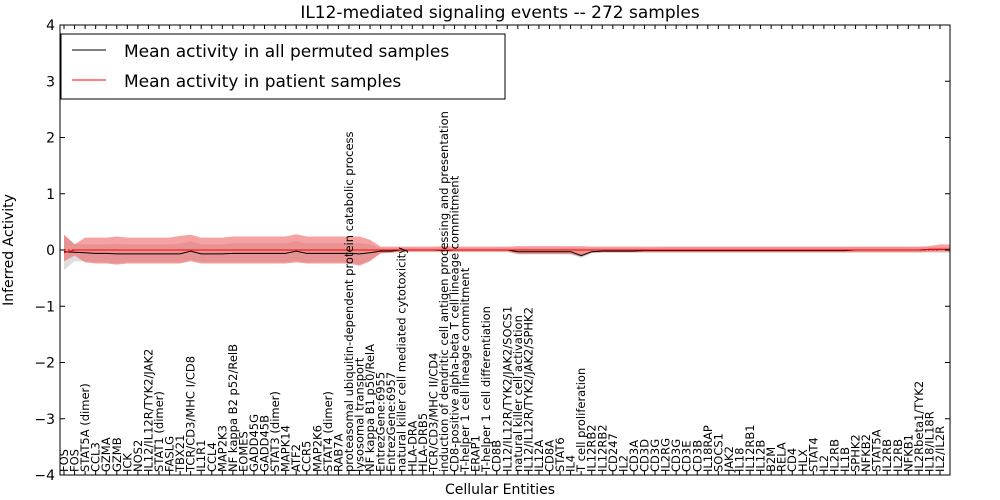 Image resolution: width=1000 pixels, height=500 pixels. Describe the element at coordinates (50, 195) in the screenshot. I see `y-tick-label: 1` at that location.